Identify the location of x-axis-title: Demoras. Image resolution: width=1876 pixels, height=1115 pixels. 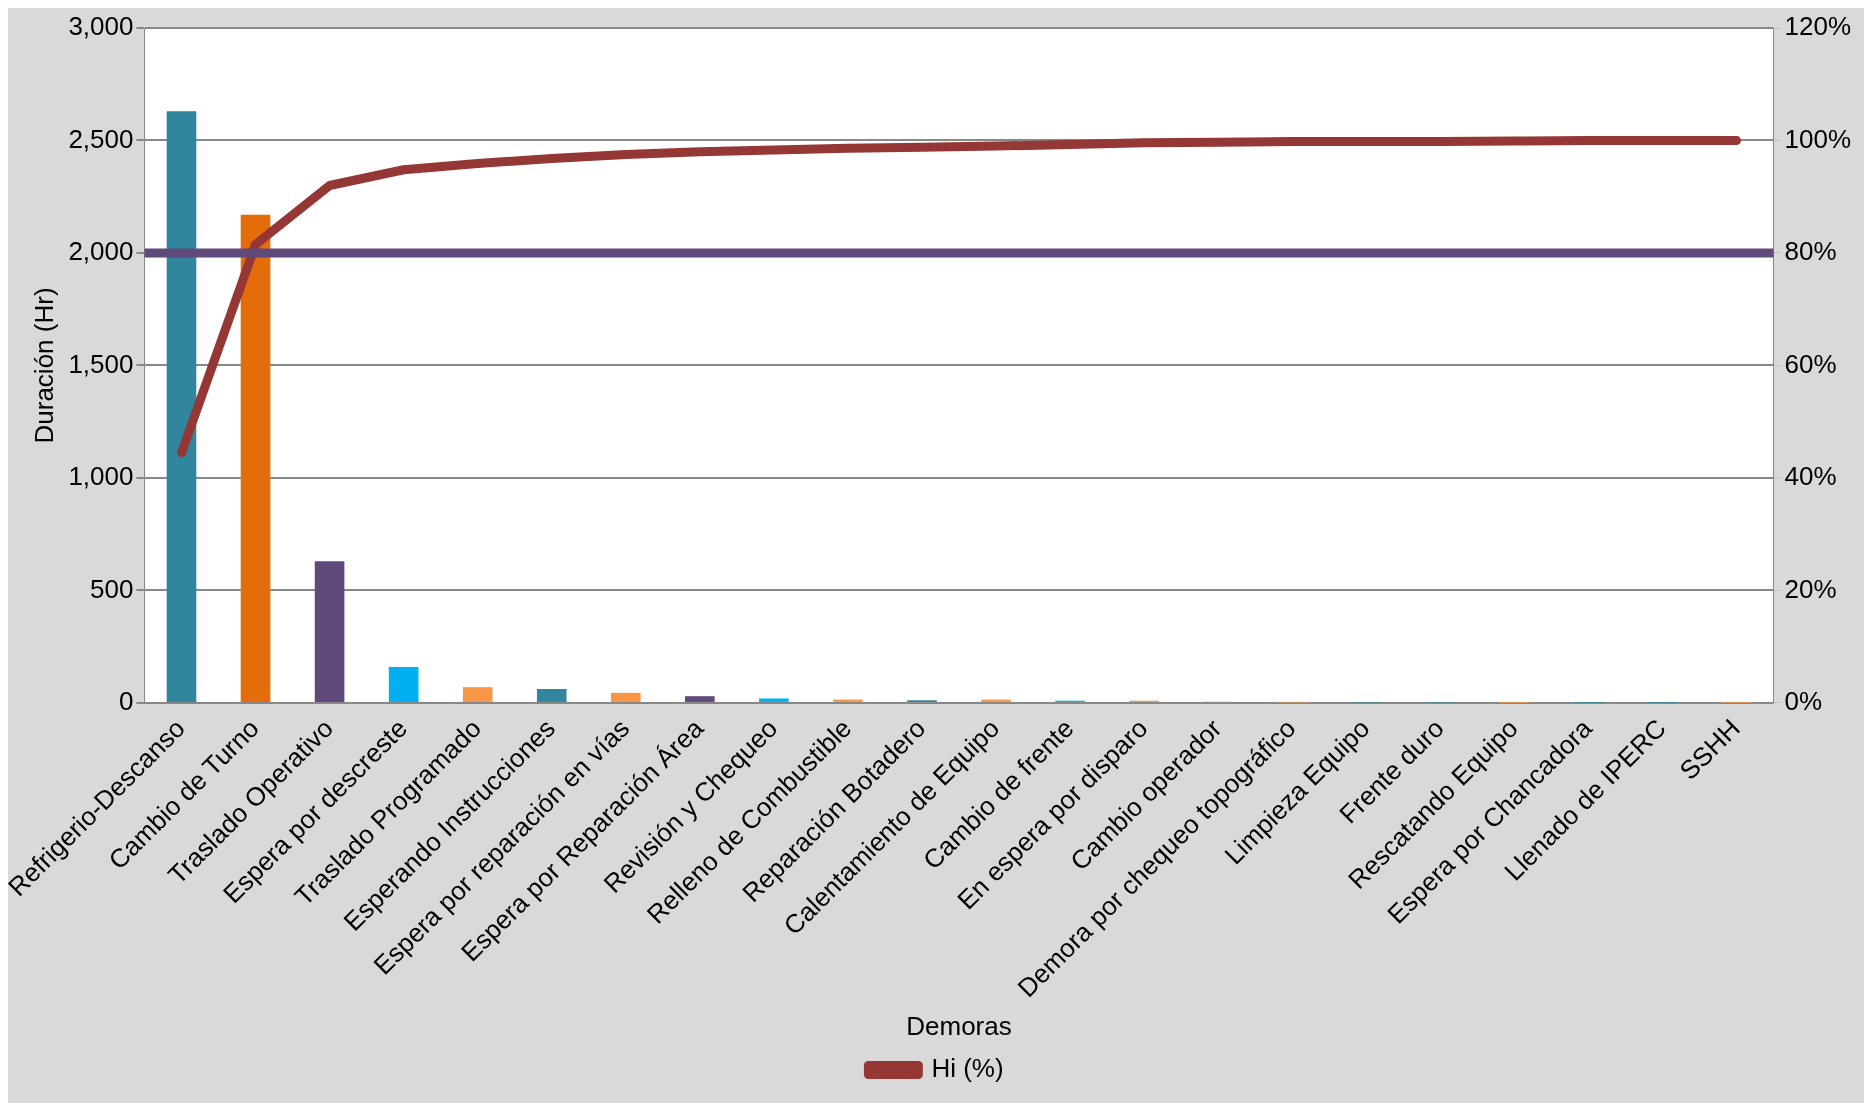
(959, 1025).